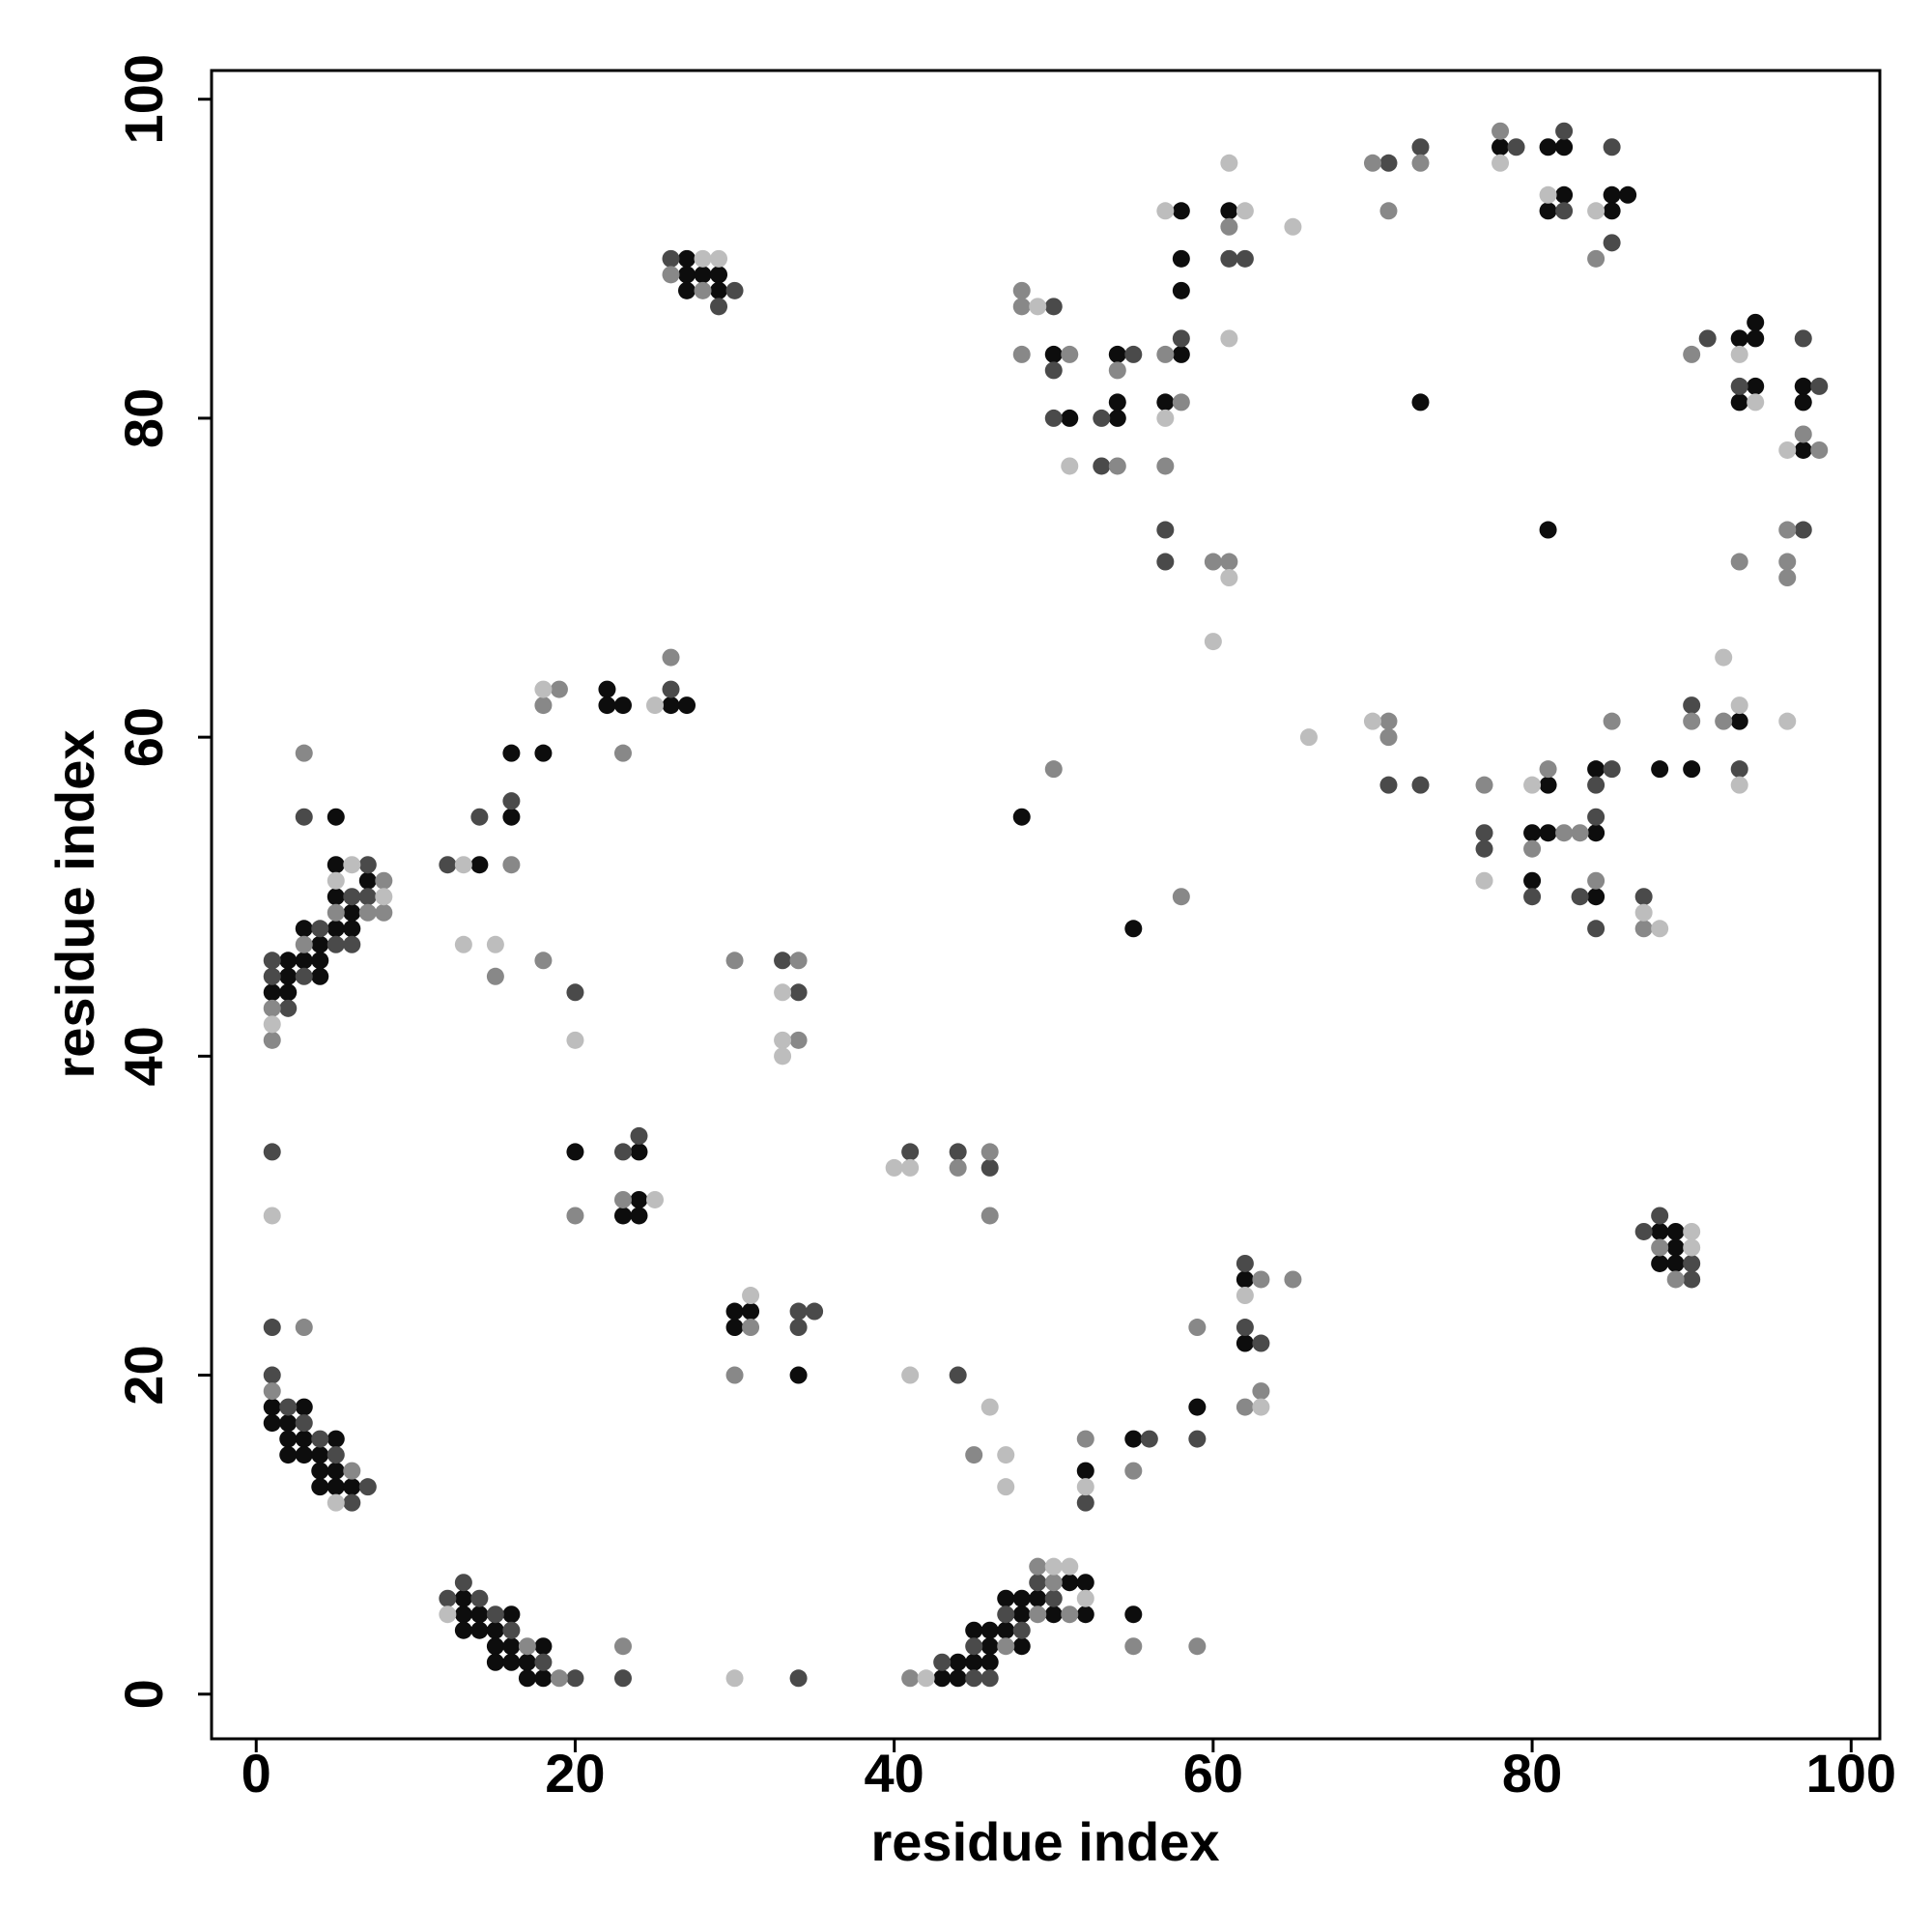 This screenshot has width=1932, height=1932. What do you see at coordinates (1851, 1773) in the screenshot?
I see `x-tick-label: 100` at bounding box center [1851, 1773].